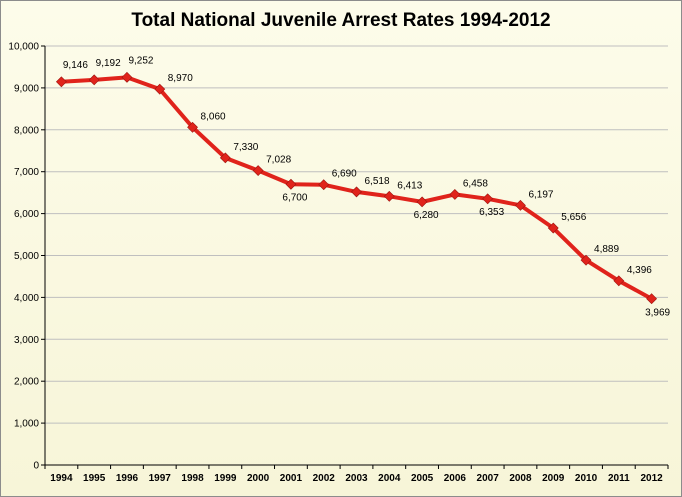 This screenshot has width=682, height=497. What do you see at coordinates (553, 478) in the screenshot?
I see `x-tick-label: 2009` at bounding box center [553, 478].